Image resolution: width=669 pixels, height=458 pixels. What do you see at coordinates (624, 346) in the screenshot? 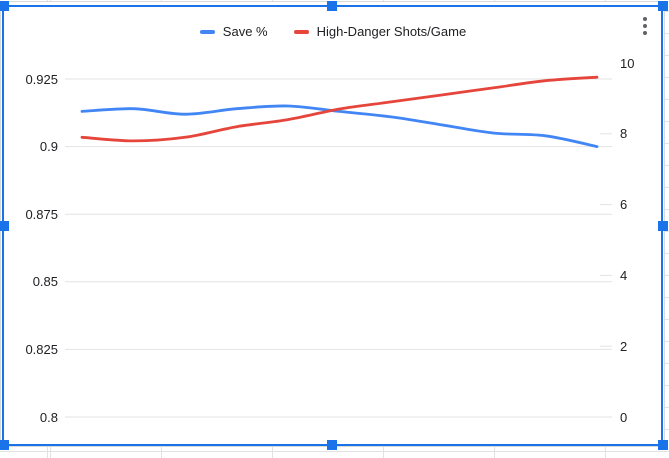
I see `y-axis-right-tick-label: 2` at bounding box center [624, 346].